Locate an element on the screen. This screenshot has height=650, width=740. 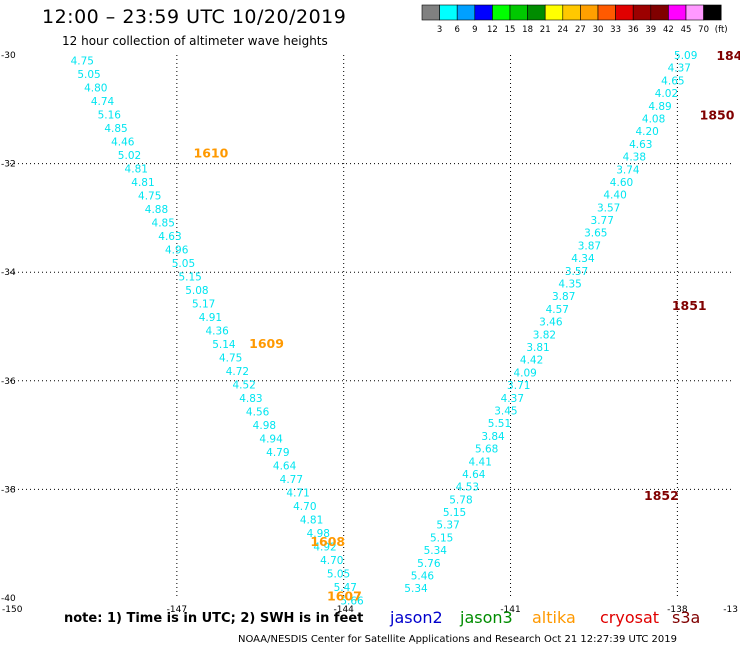
x-tick-label: -147 is located at coordinates (177, 610).